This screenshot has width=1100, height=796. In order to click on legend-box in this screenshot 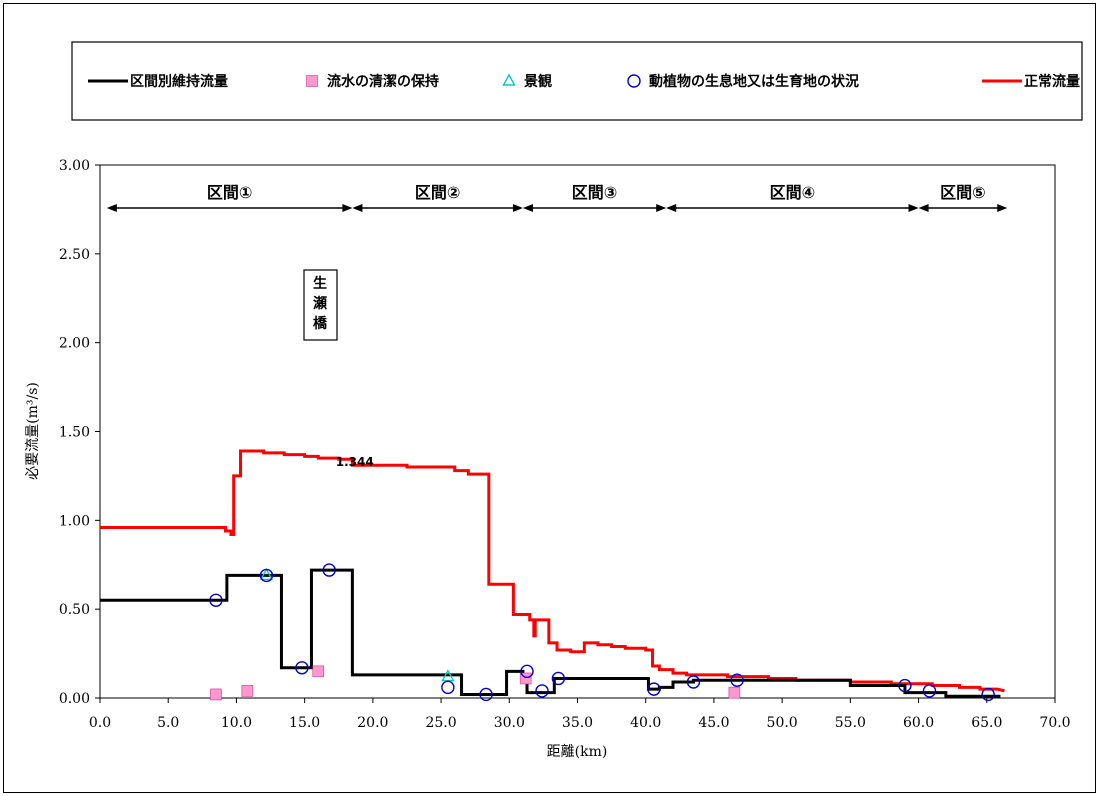, I will do `click(577, 81)`.